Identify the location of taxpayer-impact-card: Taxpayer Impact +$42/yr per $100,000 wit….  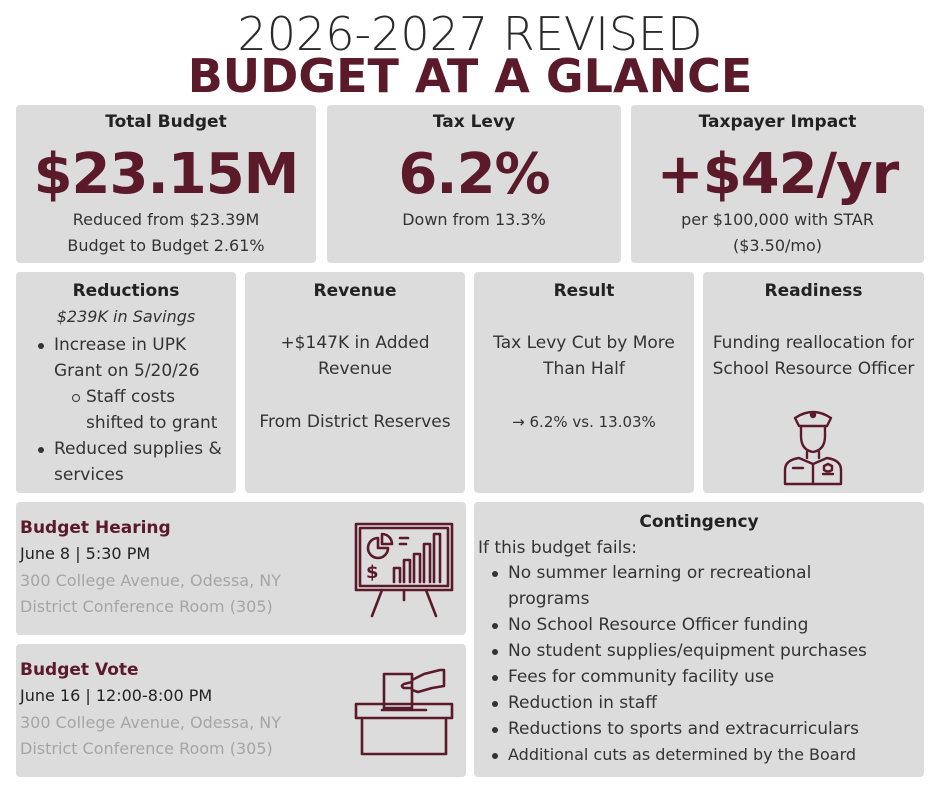
(777, 184).